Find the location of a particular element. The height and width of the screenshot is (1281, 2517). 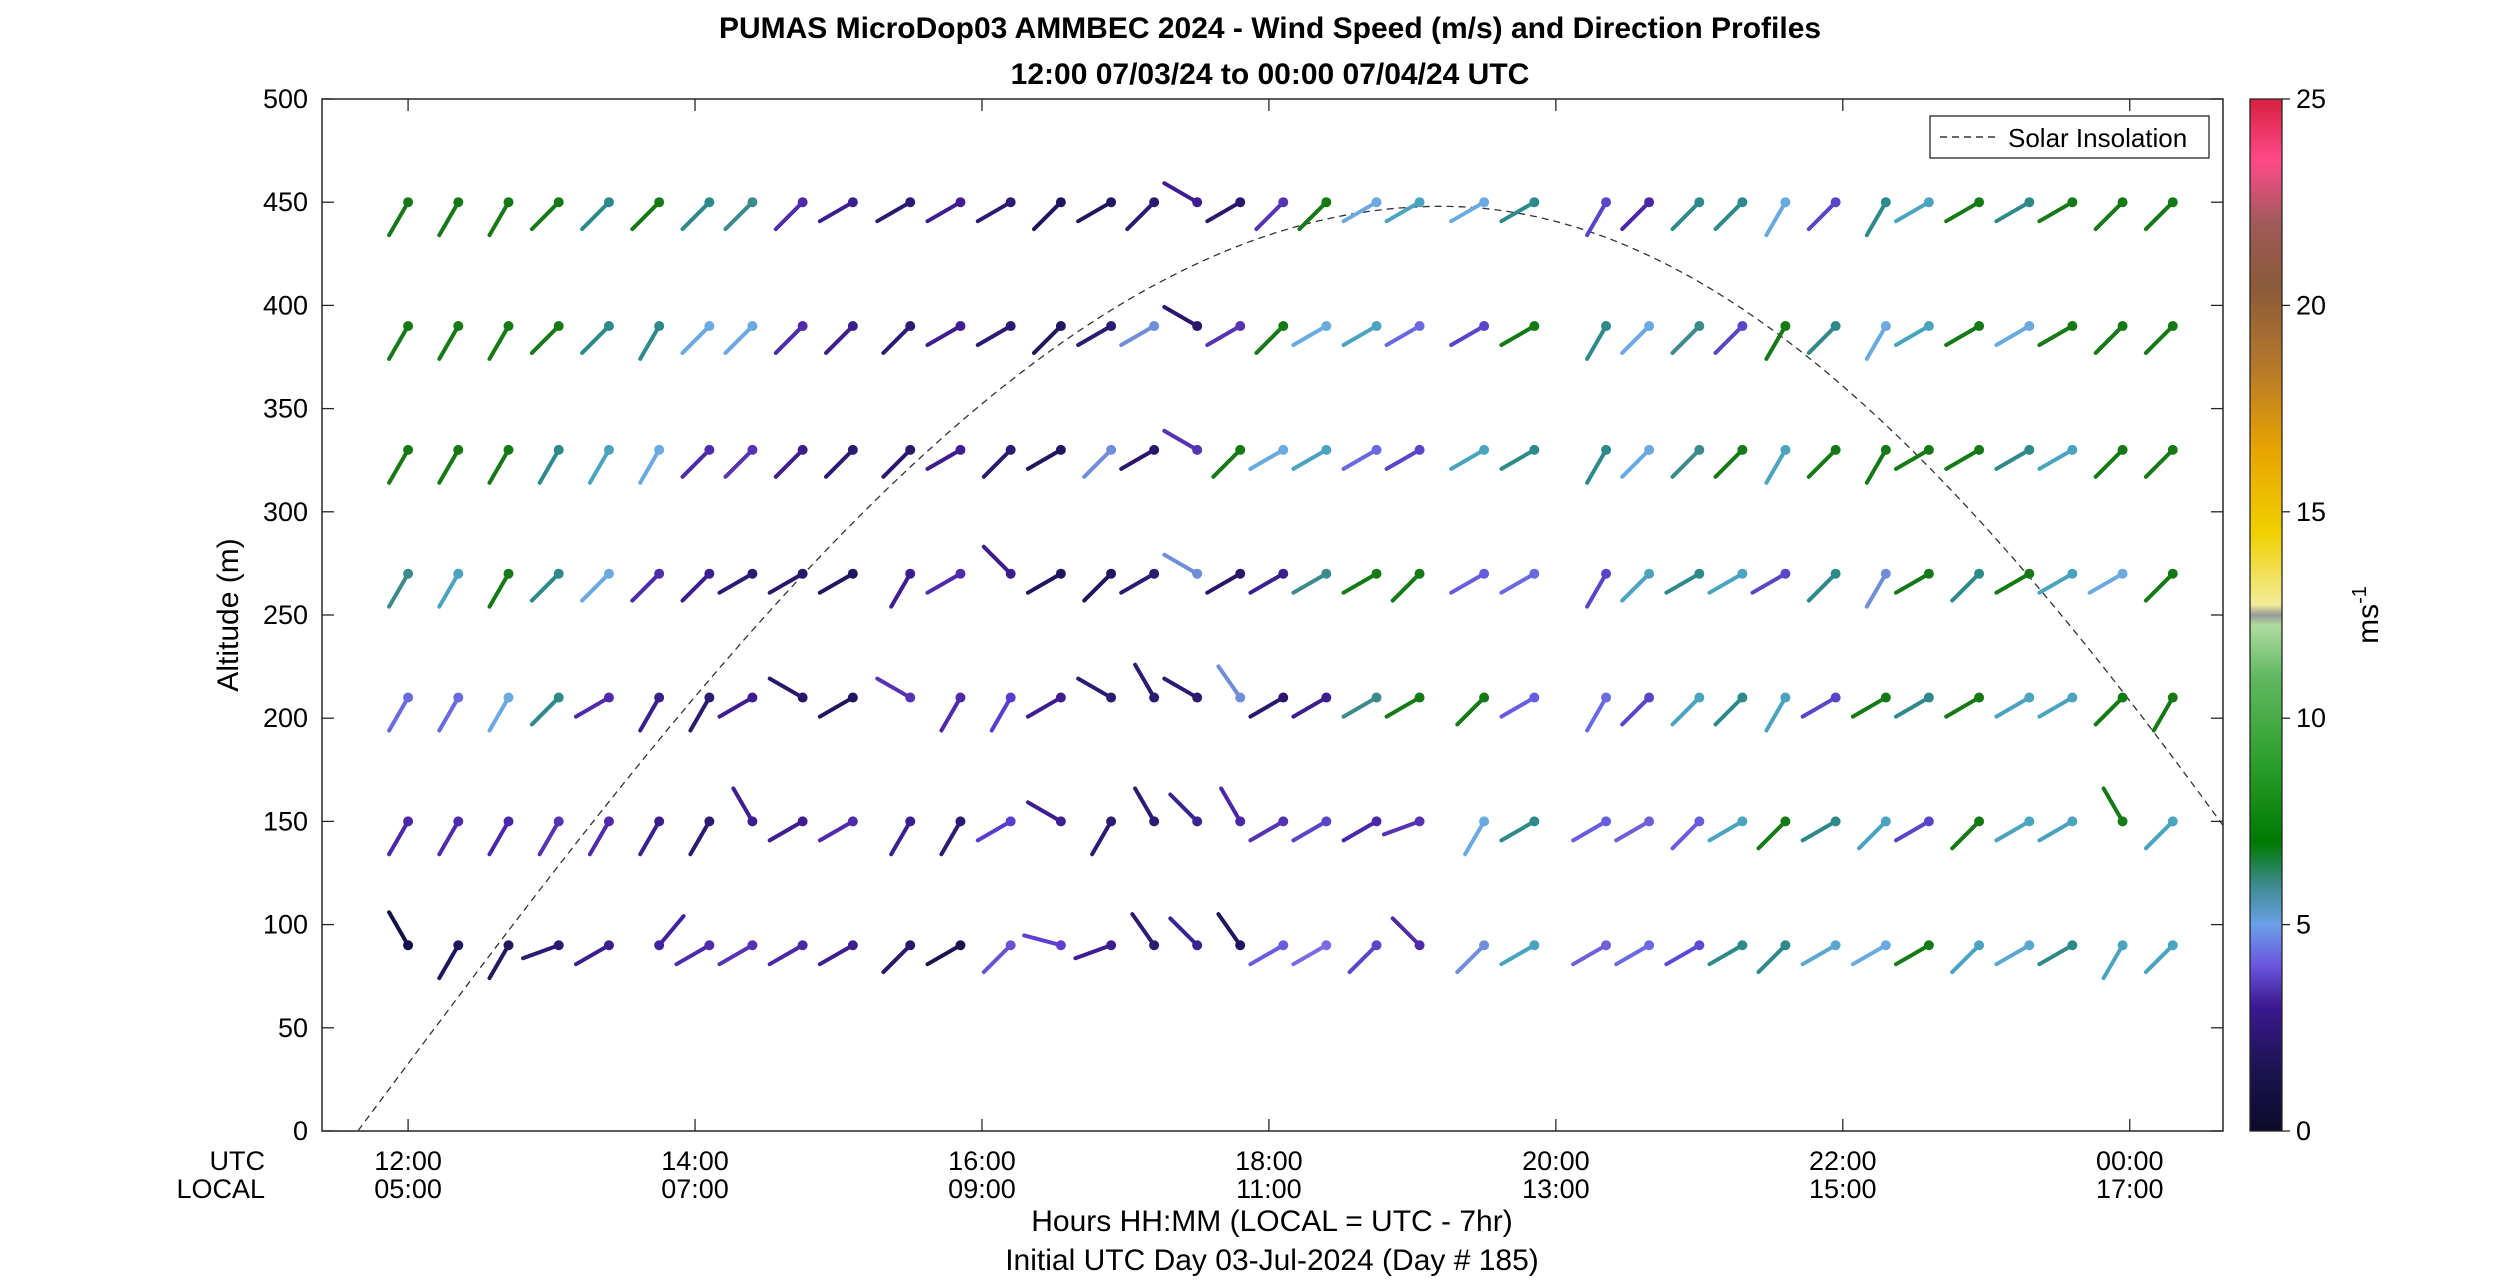

colorbar-tick-label: 0 is located at coordinates (2303, 1131).